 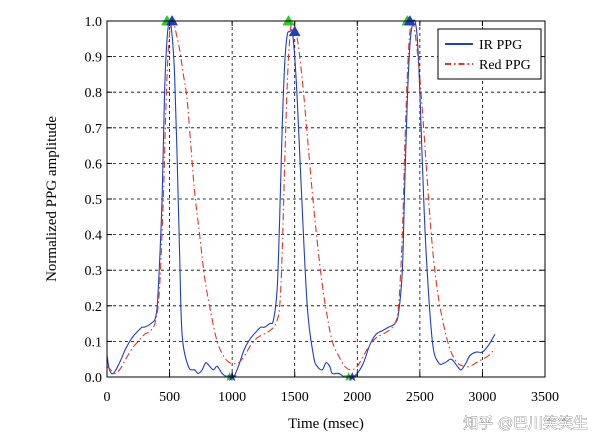 What do you see at coordinates (52, 199) in the screenshot?
I see `y-axis-label: Normalized PPG amplitude` at bounding box center [52, 199].